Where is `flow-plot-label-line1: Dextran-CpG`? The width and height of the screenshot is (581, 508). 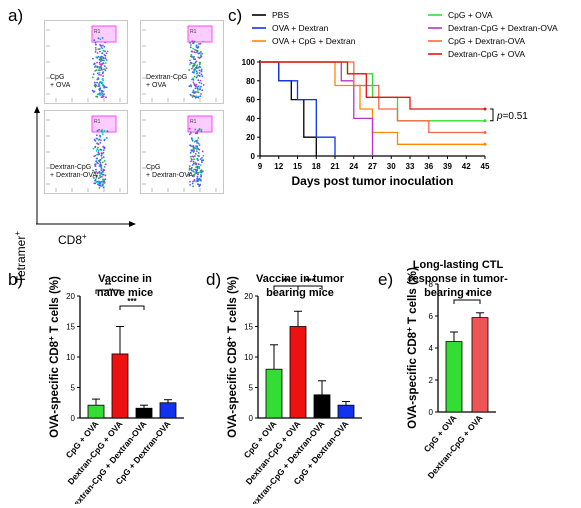 flow-plot-label-line1: Dextran-CpG is located at coordinates (71, 167).